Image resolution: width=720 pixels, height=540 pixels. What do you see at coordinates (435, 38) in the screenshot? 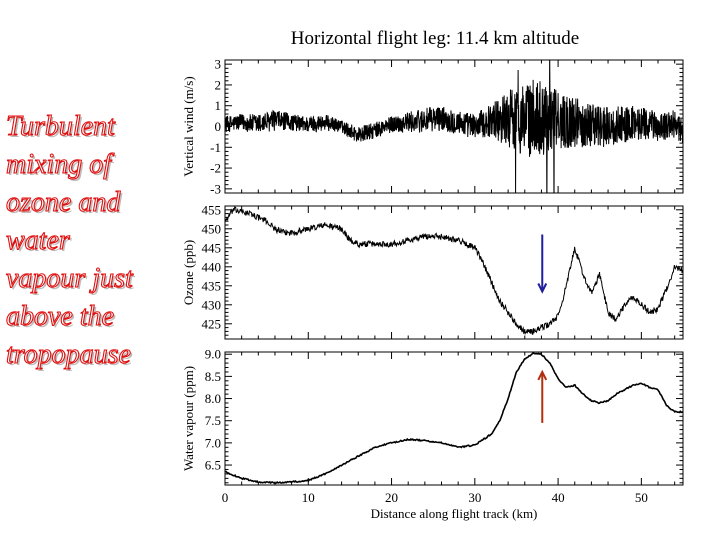
I see `figure-title: Horizontal flight leg: 11.4 km altitude` at bounding box center [435, 38].